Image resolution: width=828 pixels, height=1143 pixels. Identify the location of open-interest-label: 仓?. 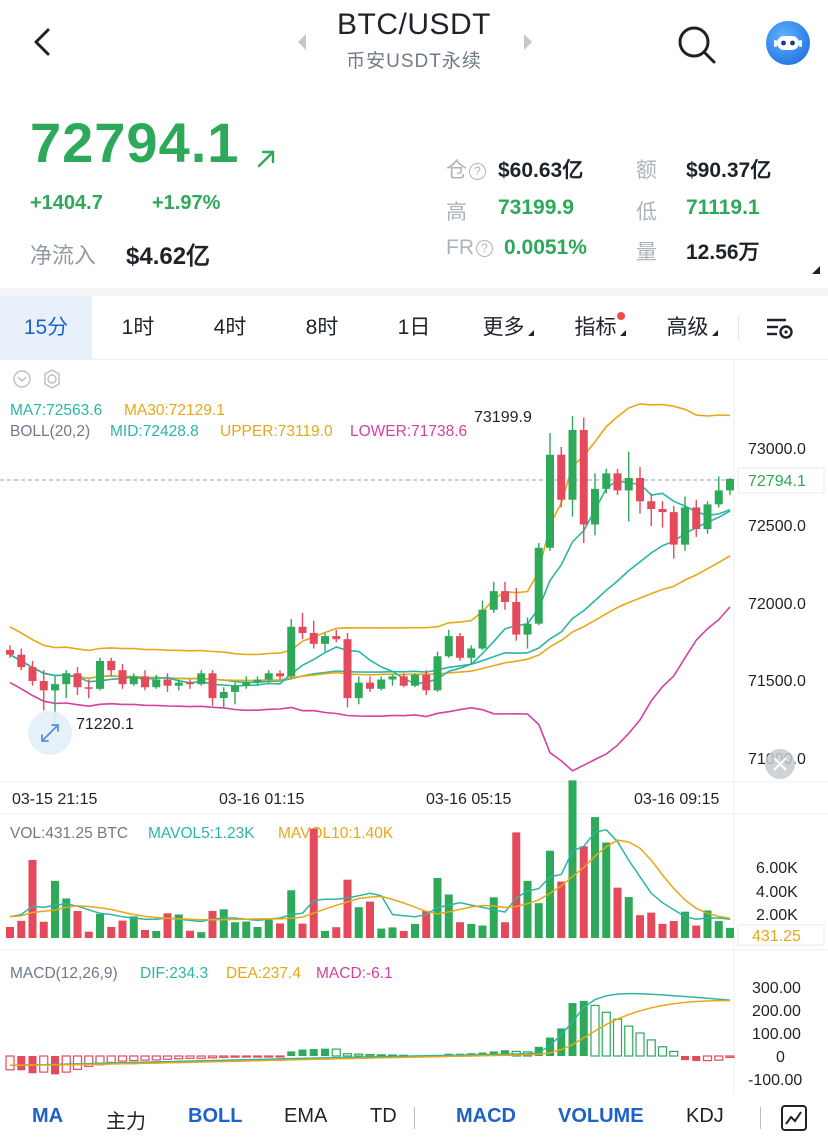
(466, 169).